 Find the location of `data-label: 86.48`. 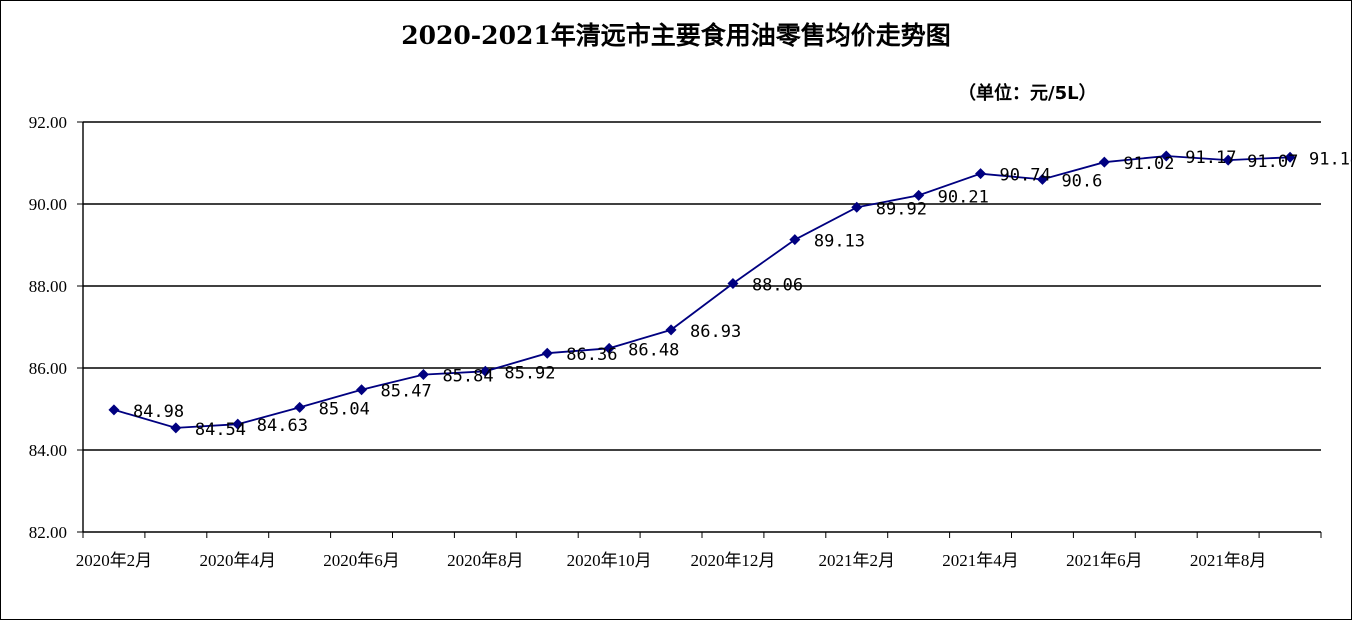

data-label: 86.48 is located at coordinates (653, 350).